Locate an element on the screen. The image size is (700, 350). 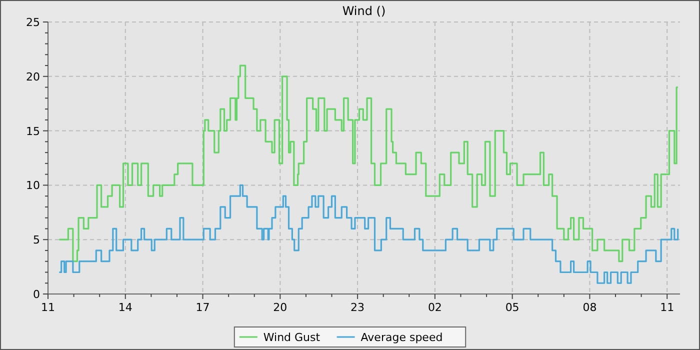
x-tick-label: 20 is located at coordinates (280, 307).